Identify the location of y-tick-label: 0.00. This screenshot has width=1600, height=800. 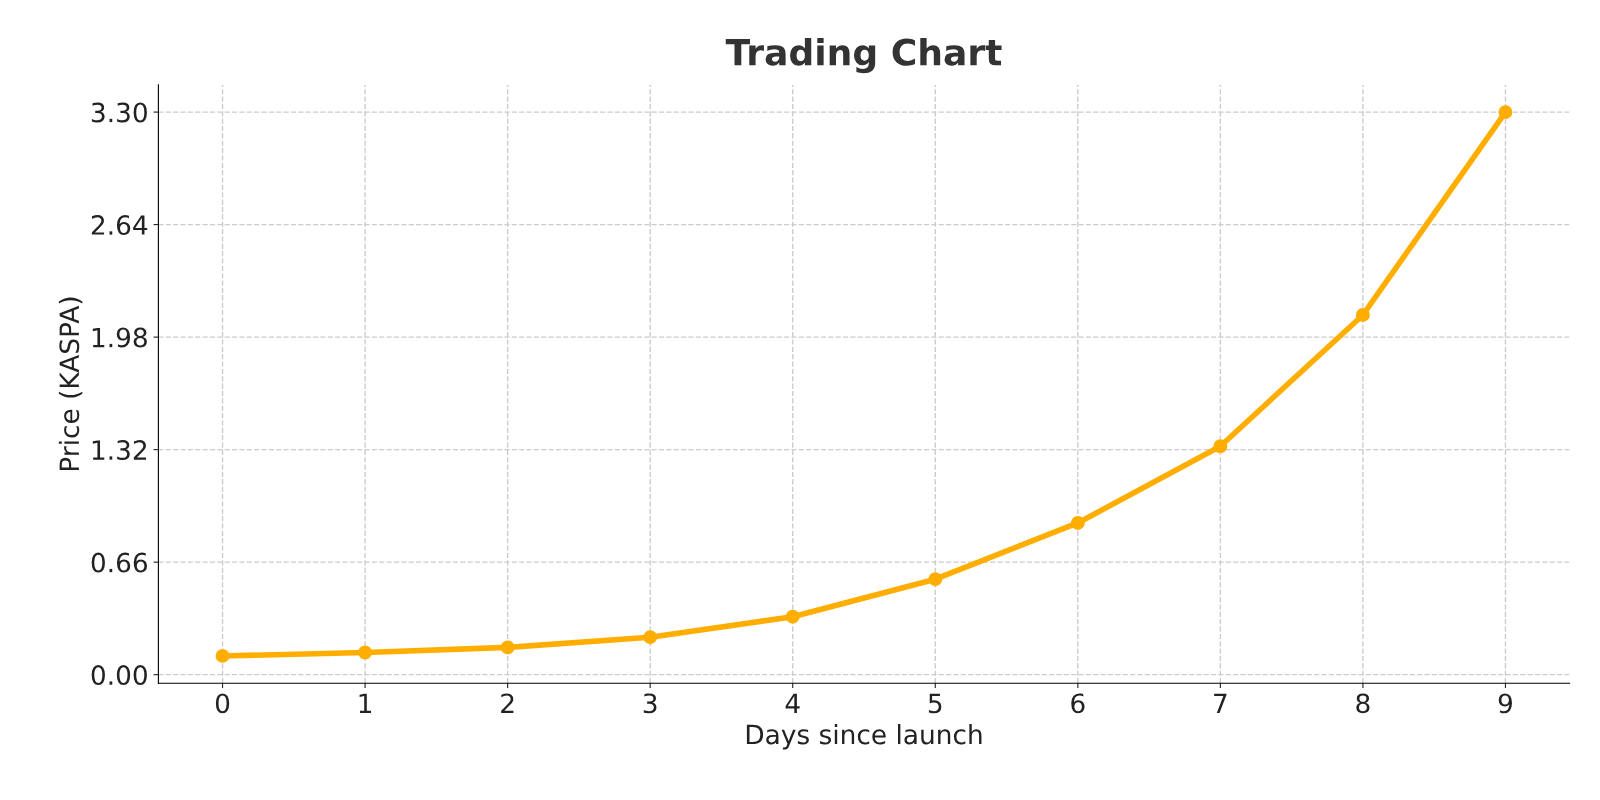
(119, 675).